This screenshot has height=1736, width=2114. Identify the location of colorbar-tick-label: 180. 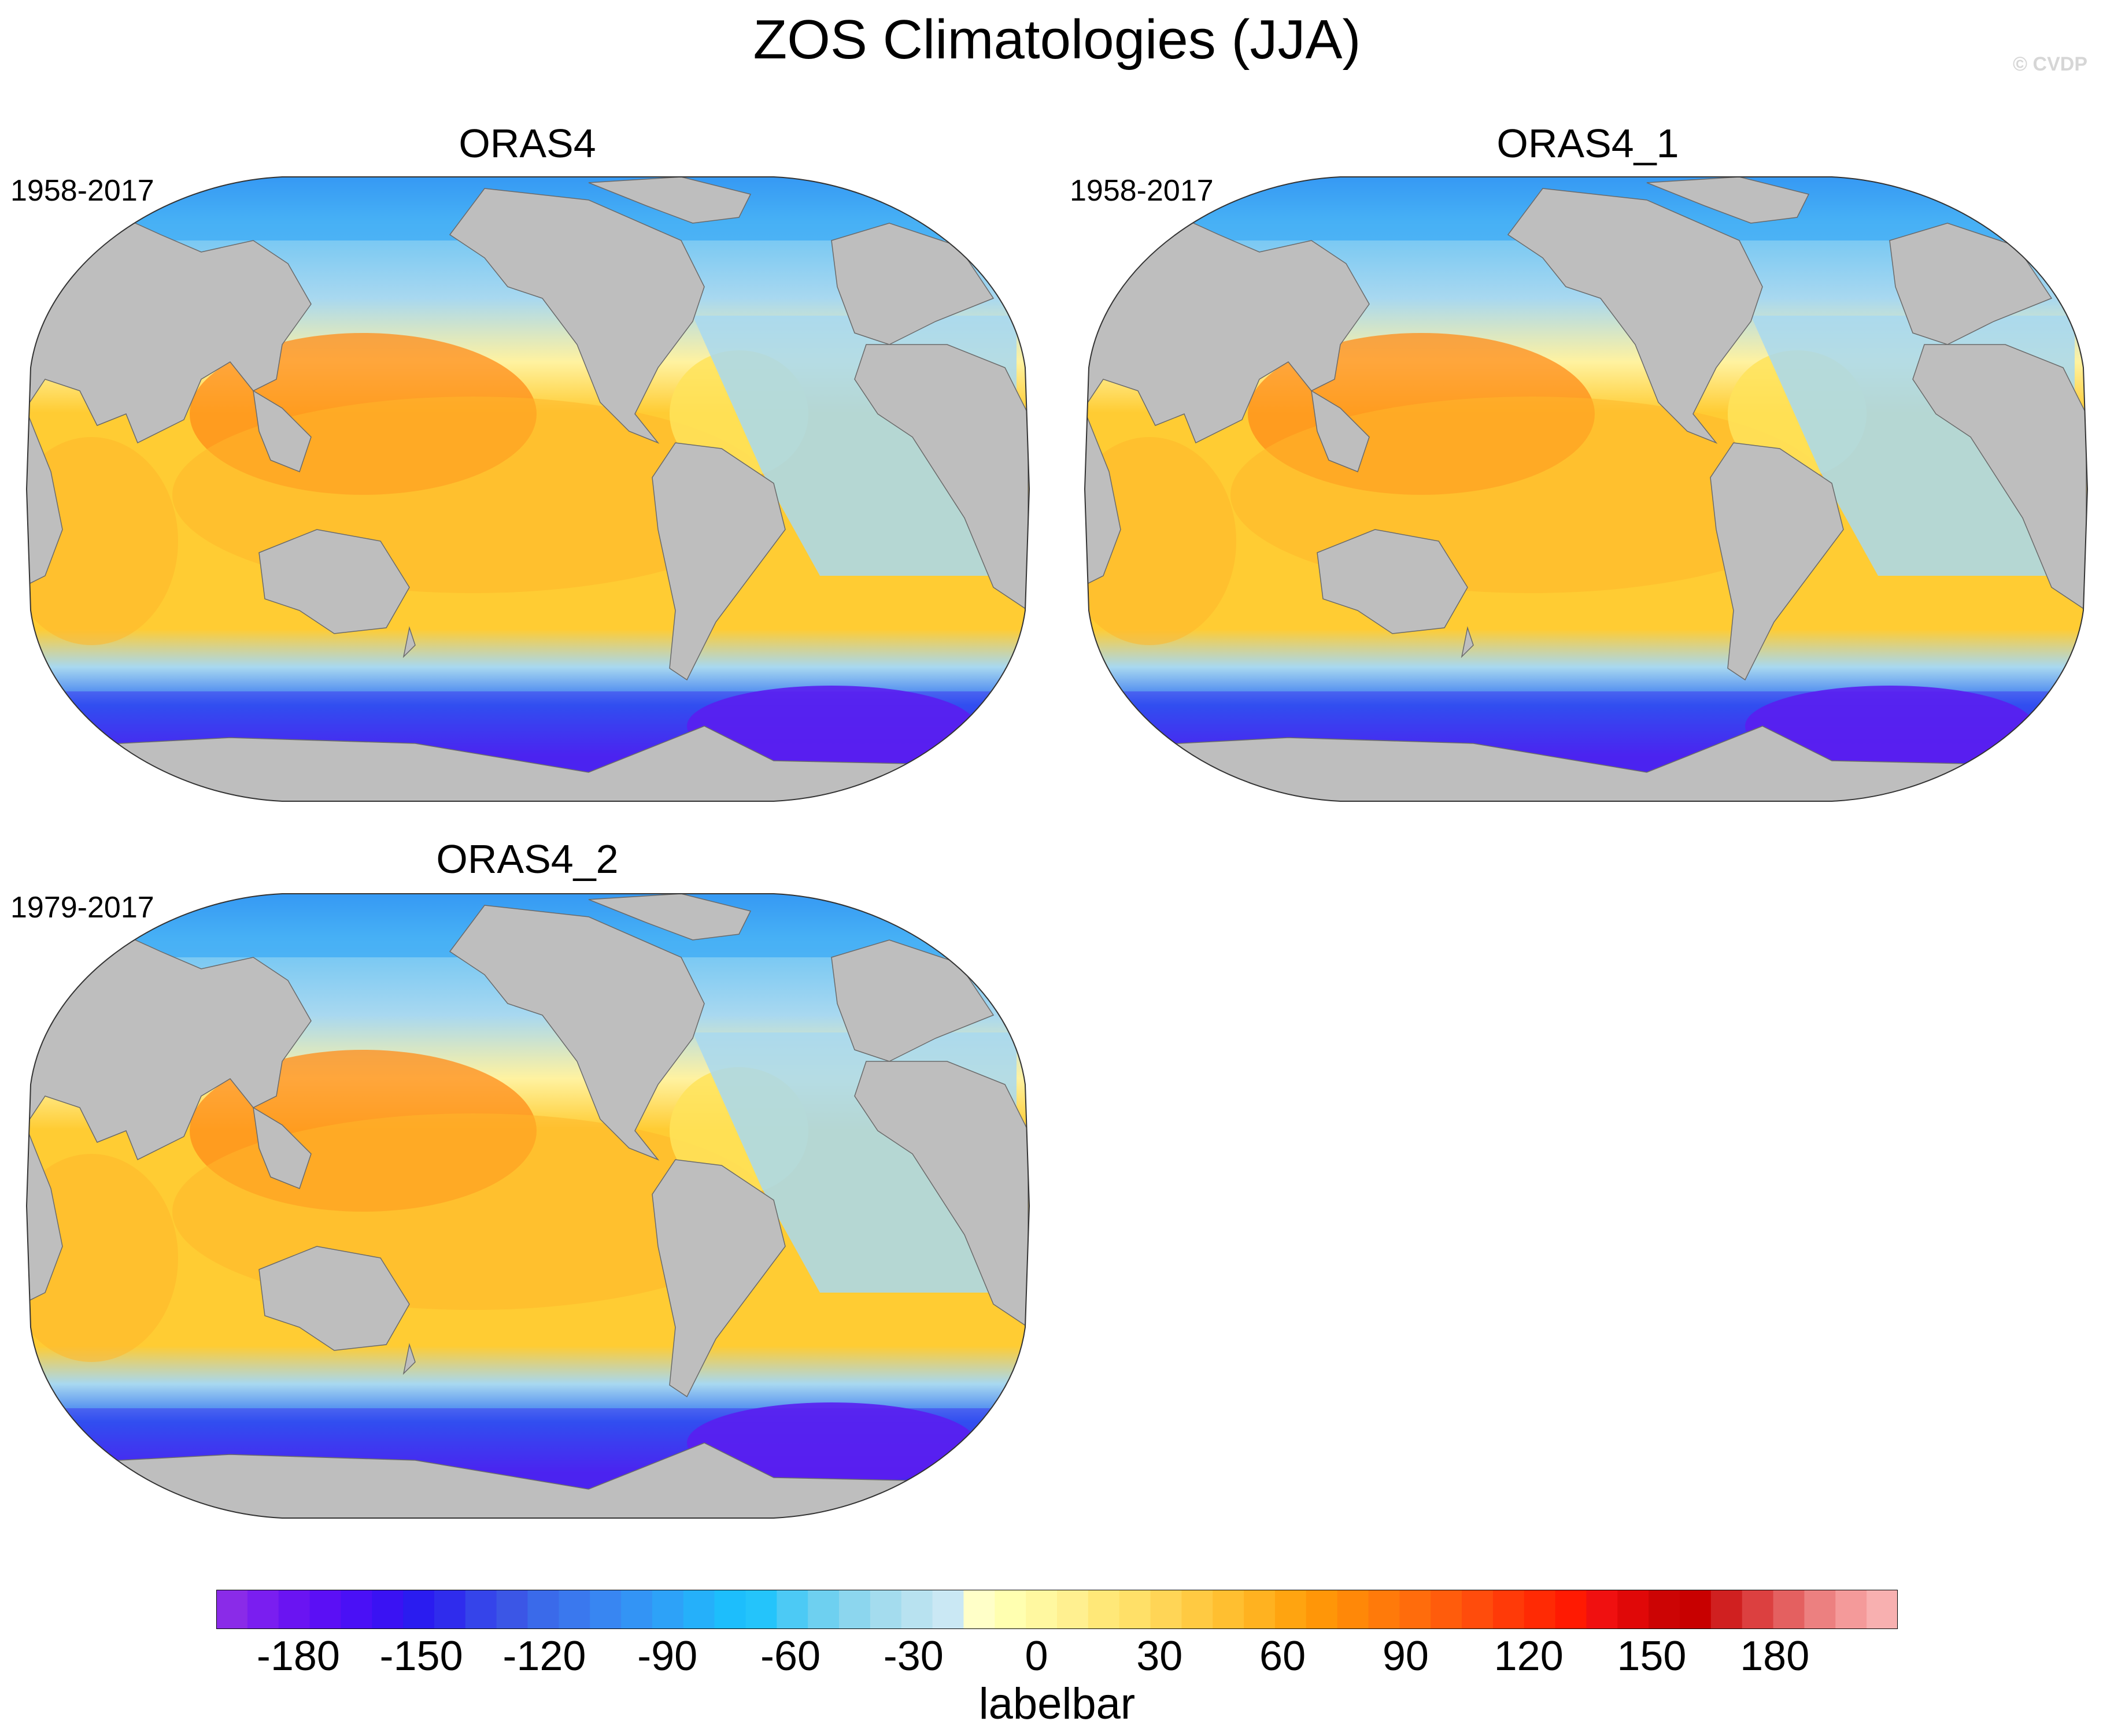
(1775, 1656).